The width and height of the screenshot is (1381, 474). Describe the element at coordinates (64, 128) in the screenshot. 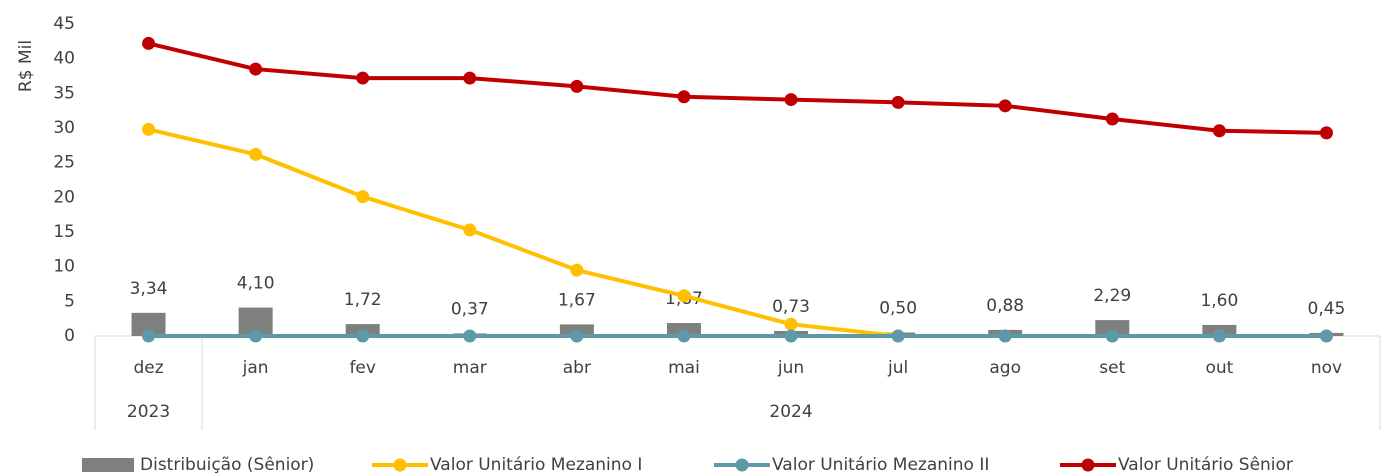

I see `y-tick-label: 30` at that location.